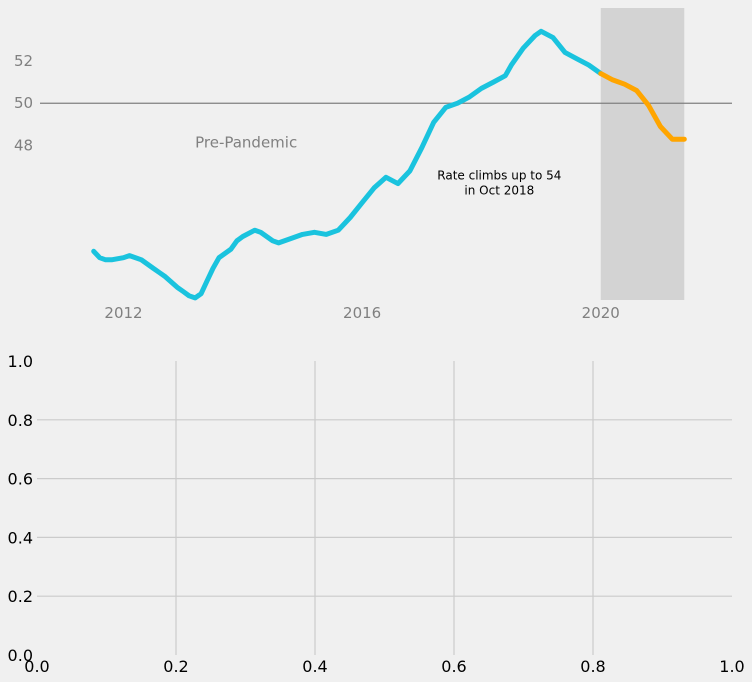  I want to click on bottom-x-tick-label: 0.8, so click(592, 666).